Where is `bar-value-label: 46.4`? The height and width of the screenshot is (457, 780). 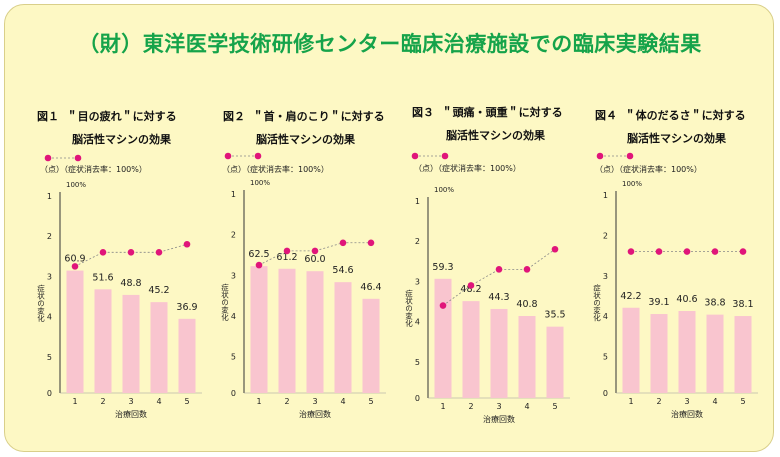 bar-value-label: 46.4 is located at coordinates (370, 287).